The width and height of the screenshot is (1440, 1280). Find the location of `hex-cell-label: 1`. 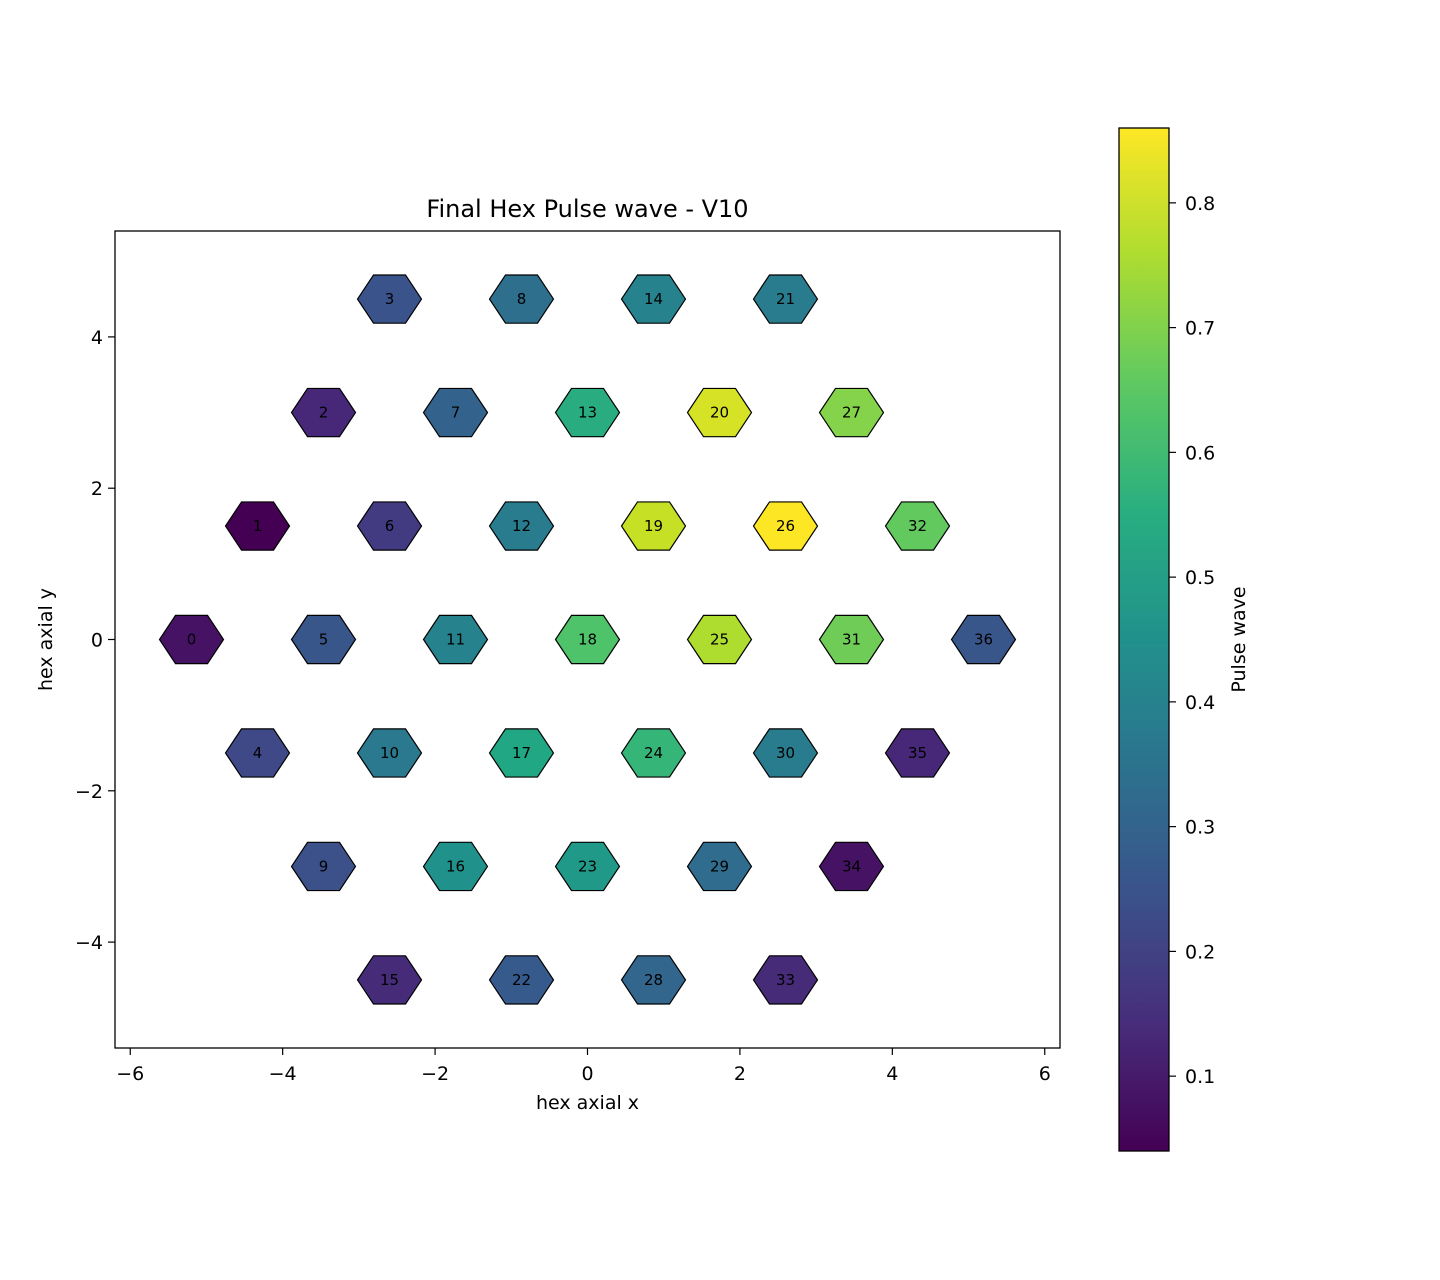

hex-cell-label: 1 is located at coordinates (258, 526).